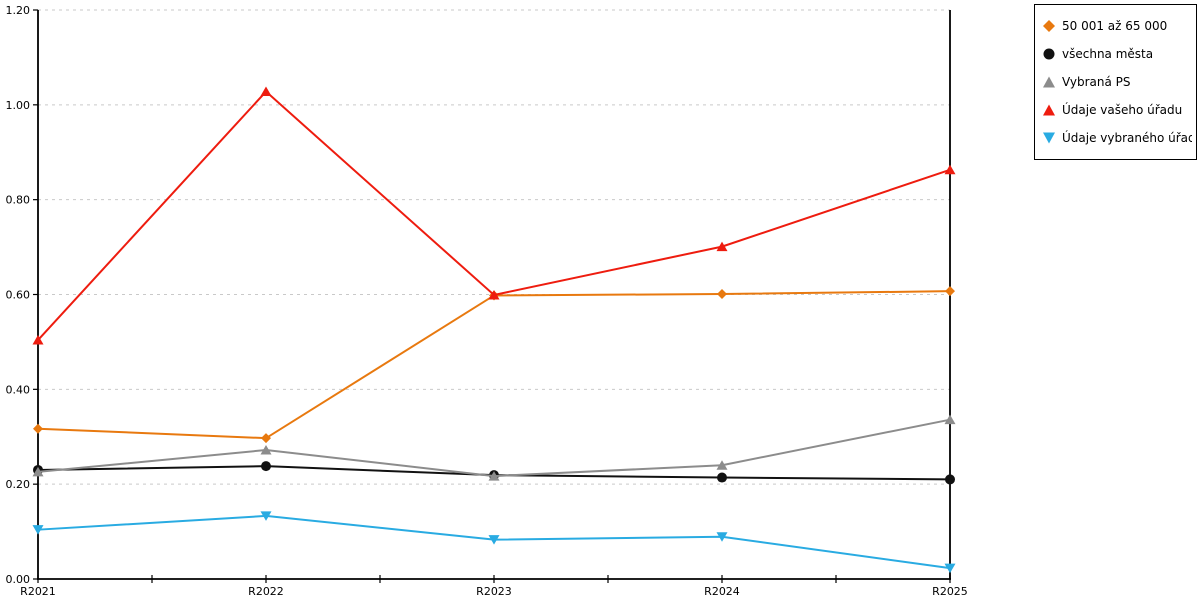 The width and height of the screenshot is (1200, 600). I want to click on svg-text: R2025, so click(950, 591).